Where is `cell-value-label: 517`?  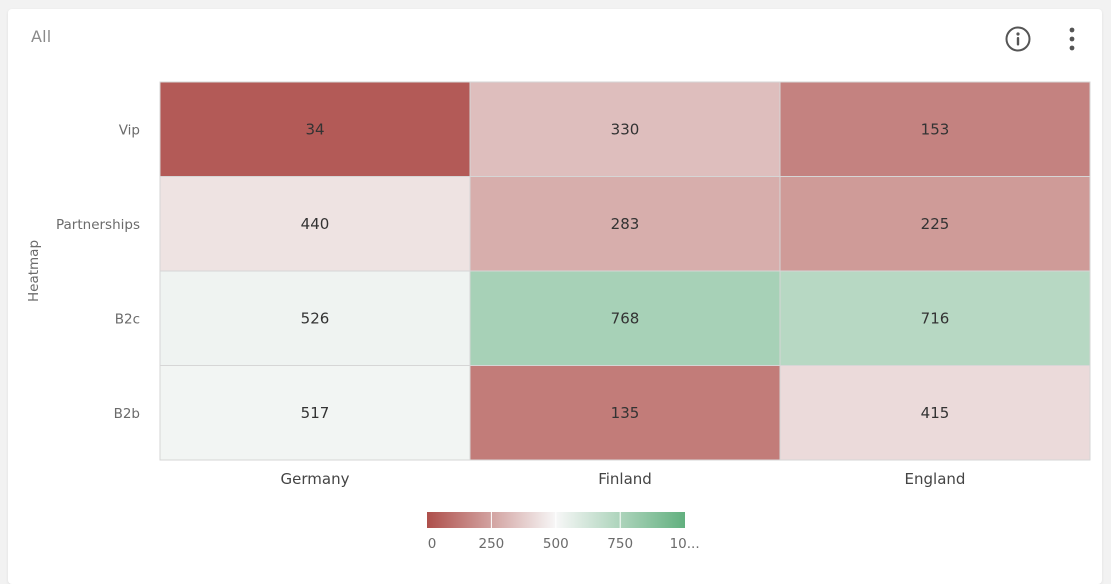 cell-value-label: 517 is located at coordinates (315, 413).